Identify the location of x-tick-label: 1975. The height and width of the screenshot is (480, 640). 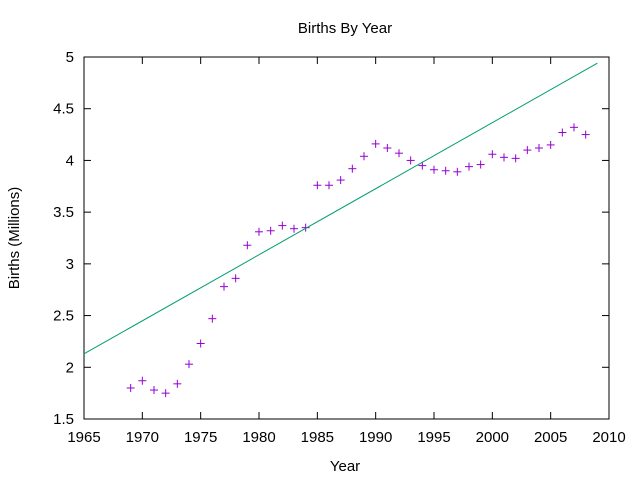
(200, 437).